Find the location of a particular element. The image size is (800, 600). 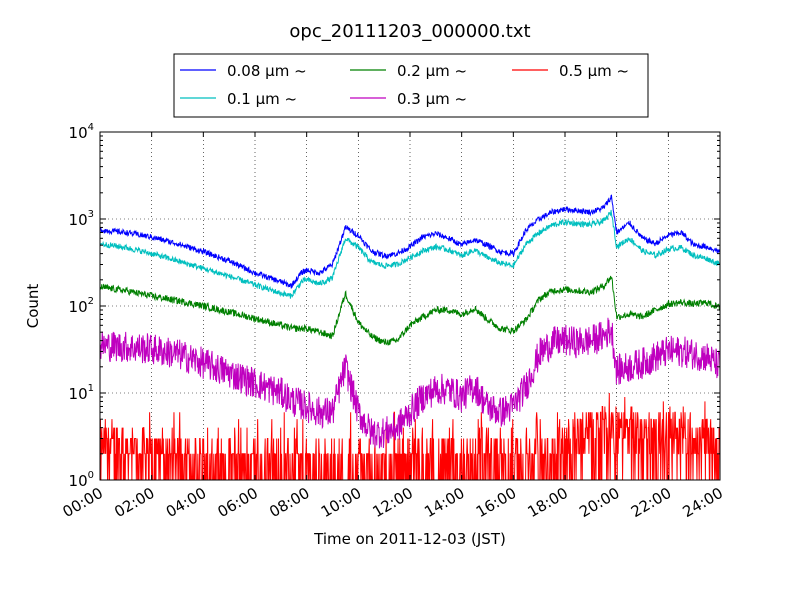

y-tick-exponent: 0 is located at coordinates (91, 475).